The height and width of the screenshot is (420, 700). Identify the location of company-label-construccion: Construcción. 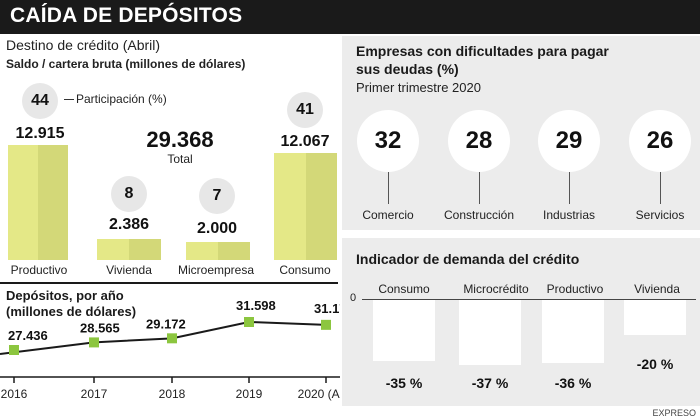
(479, 215).